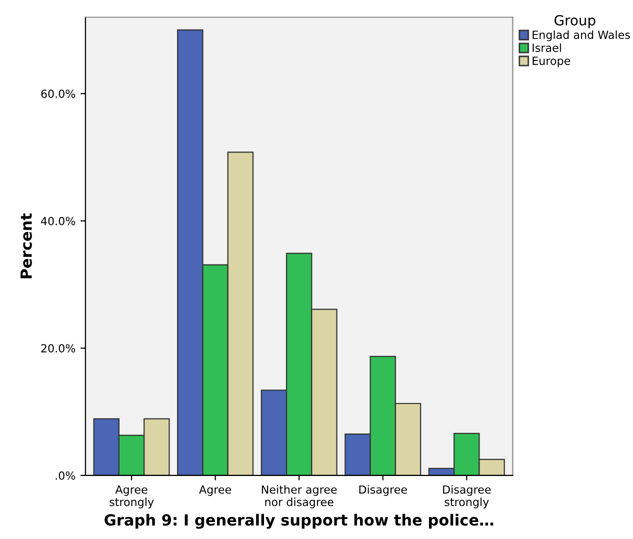 This screenshot has height=539, width=633. What do you see at coordinates (26, 245) in the screenshot?
I see `y-axis-title: Percent` at bounding box center [26, 245].